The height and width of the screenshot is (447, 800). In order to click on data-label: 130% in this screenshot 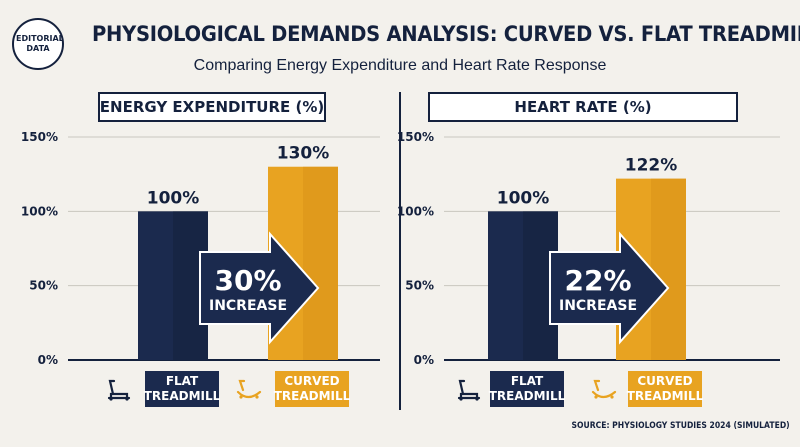, I will do `click(303, 154)`.